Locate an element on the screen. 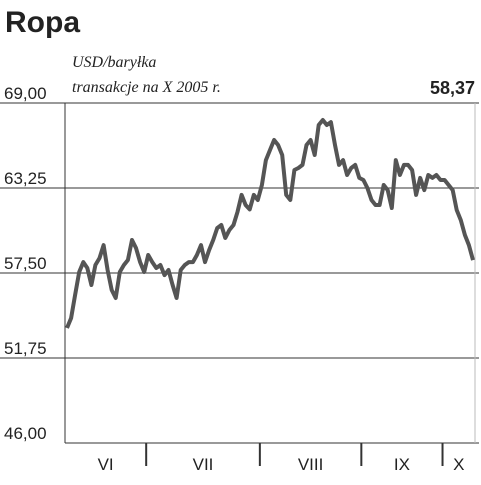 The image size is (481, 485). x-tick-label: IX is located at coordinates (402, 464).